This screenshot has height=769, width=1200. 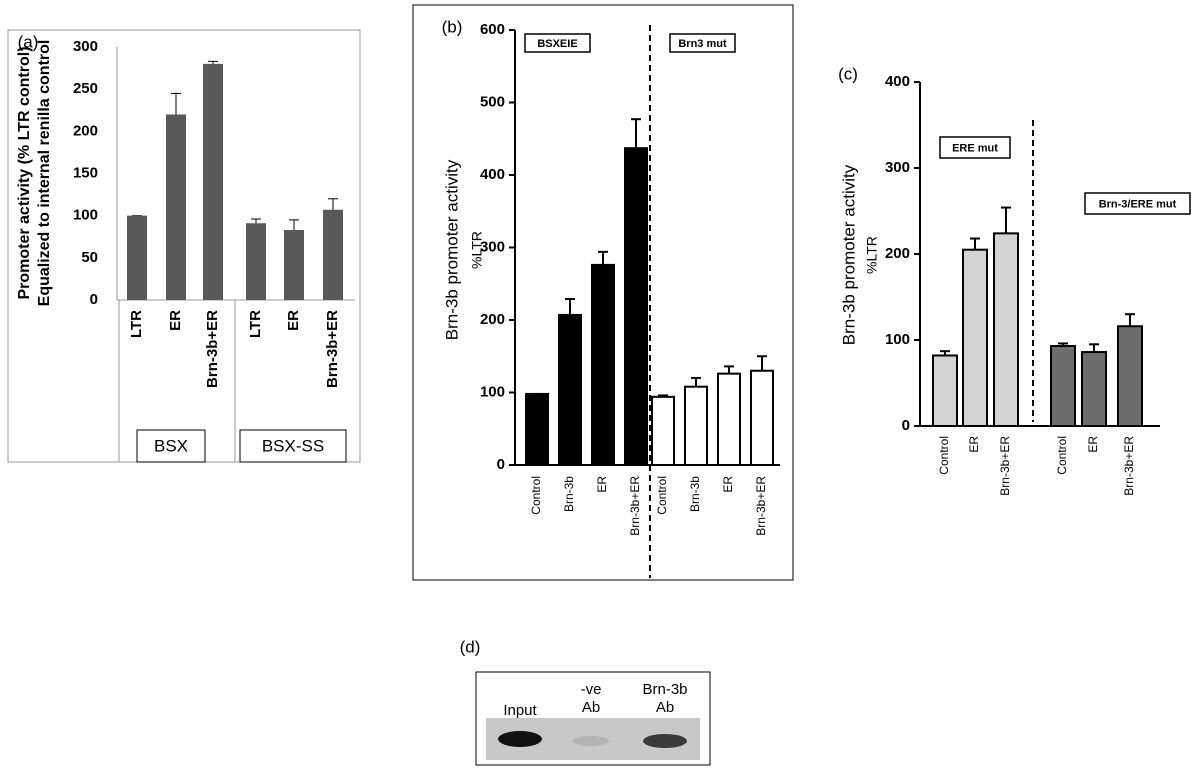 I want to click on y-axis-label: Equalized to internal renilla control, so click(x=44, y=173).